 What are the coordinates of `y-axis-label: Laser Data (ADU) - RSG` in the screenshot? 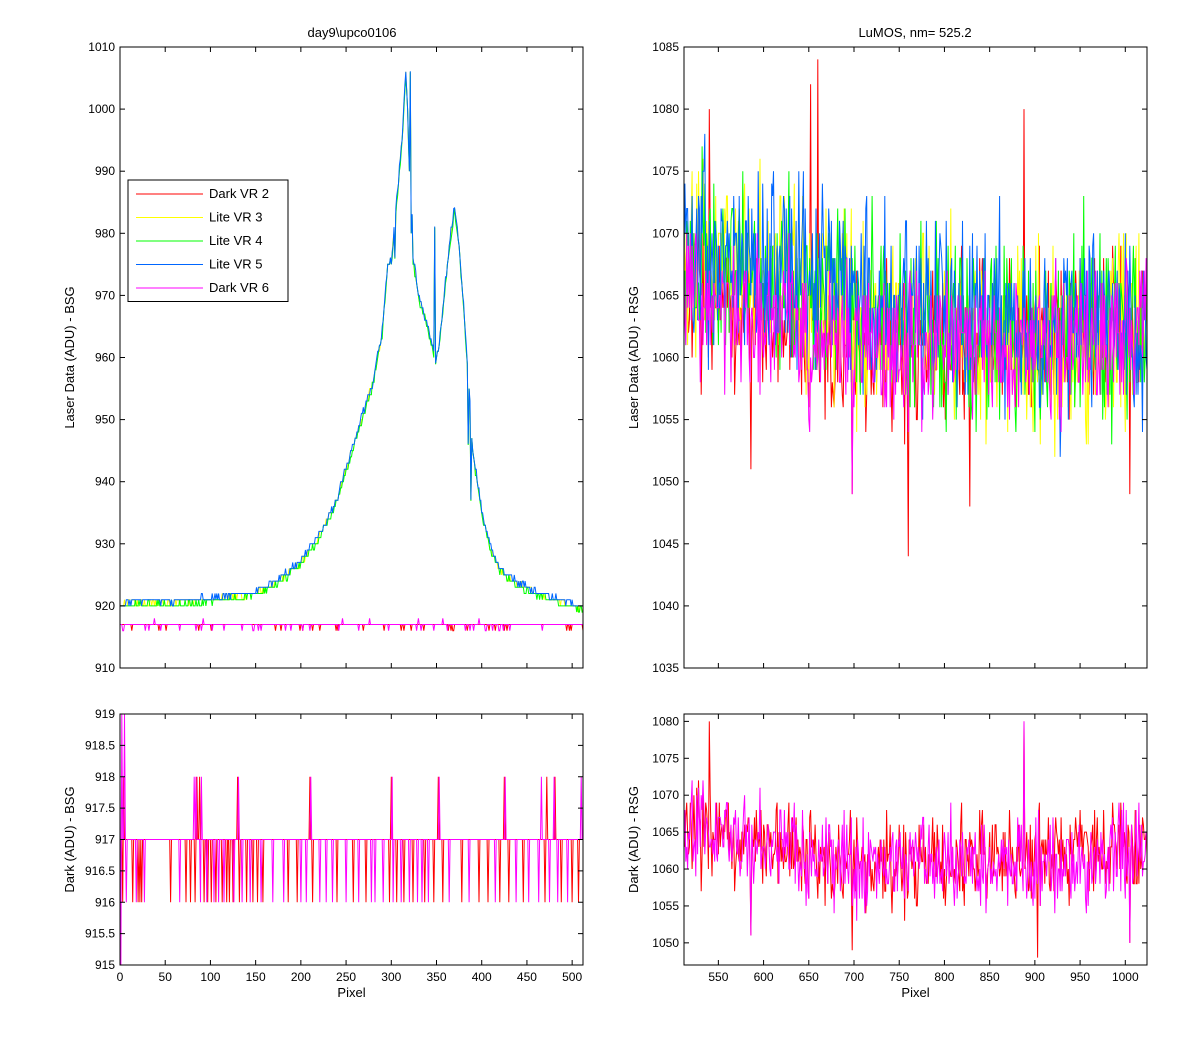 It's located at (633, 357).